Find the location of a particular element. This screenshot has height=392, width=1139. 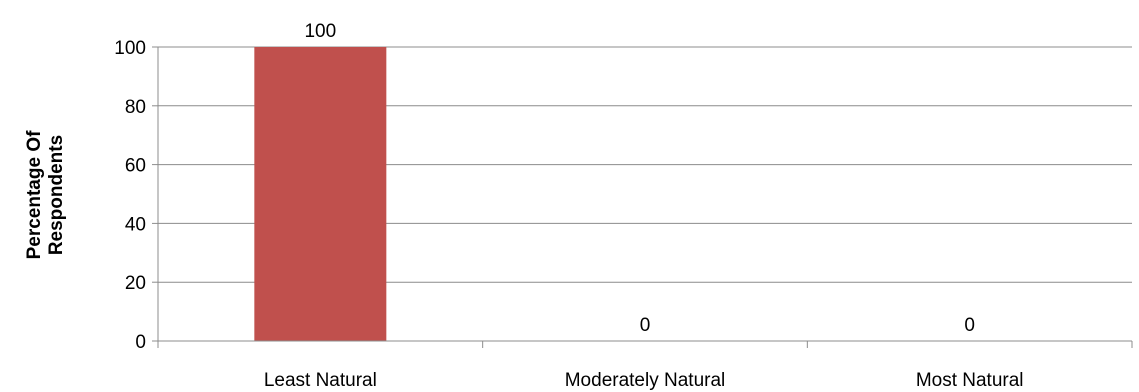

y-axis-title: Percentage Of Respondents is located at coordinates (45, 194).